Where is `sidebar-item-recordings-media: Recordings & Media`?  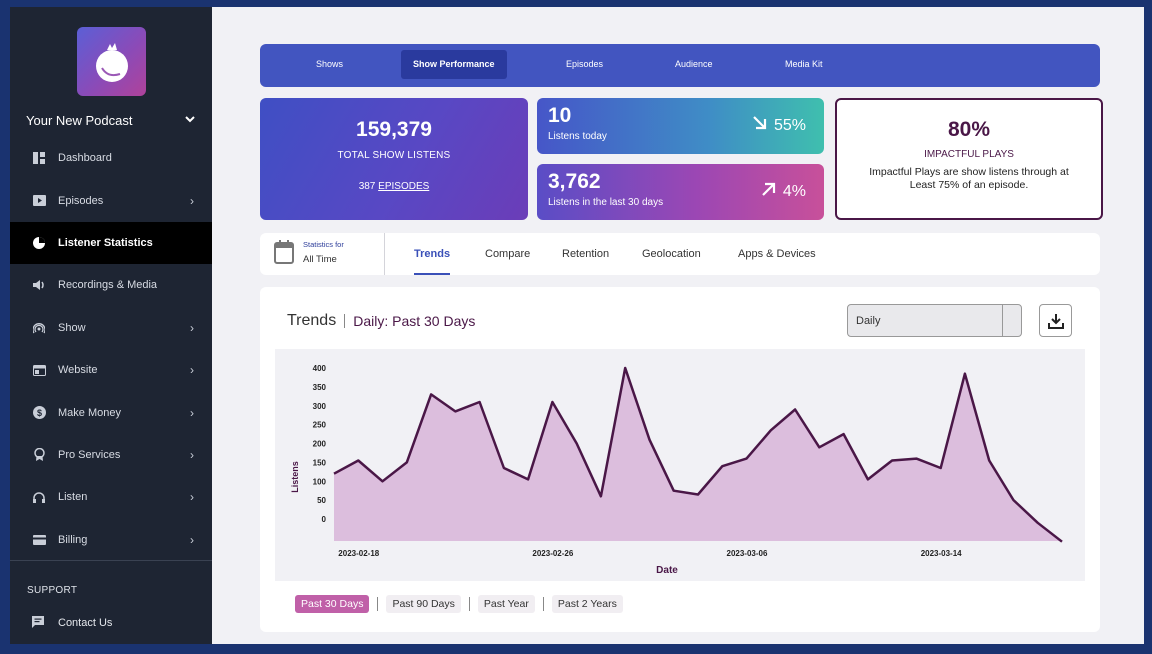
sidebar-item-recordings-media: Recordings & Media is located at coordinates (111, 285).